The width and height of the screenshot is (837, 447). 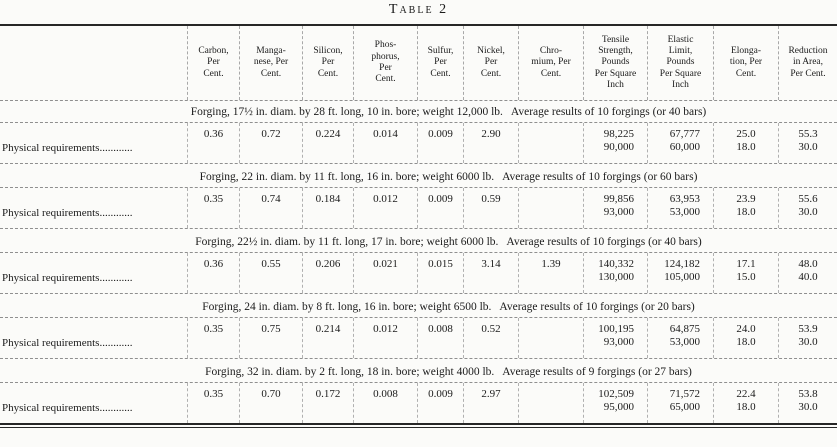 I want to click on cell-sulfur: 0.008, so click(x=440, y=338).